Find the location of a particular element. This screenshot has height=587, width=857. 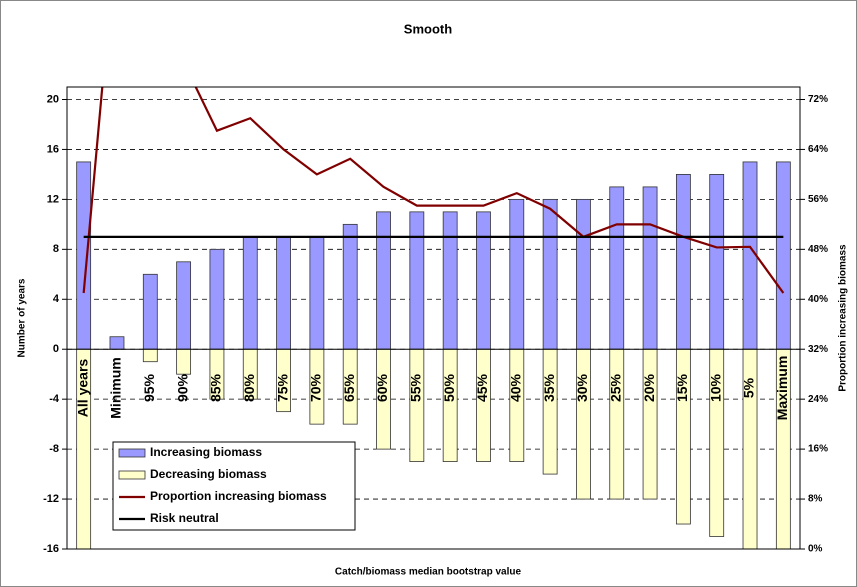

x-tick-label: 45% is located at coordinates (482, 387).